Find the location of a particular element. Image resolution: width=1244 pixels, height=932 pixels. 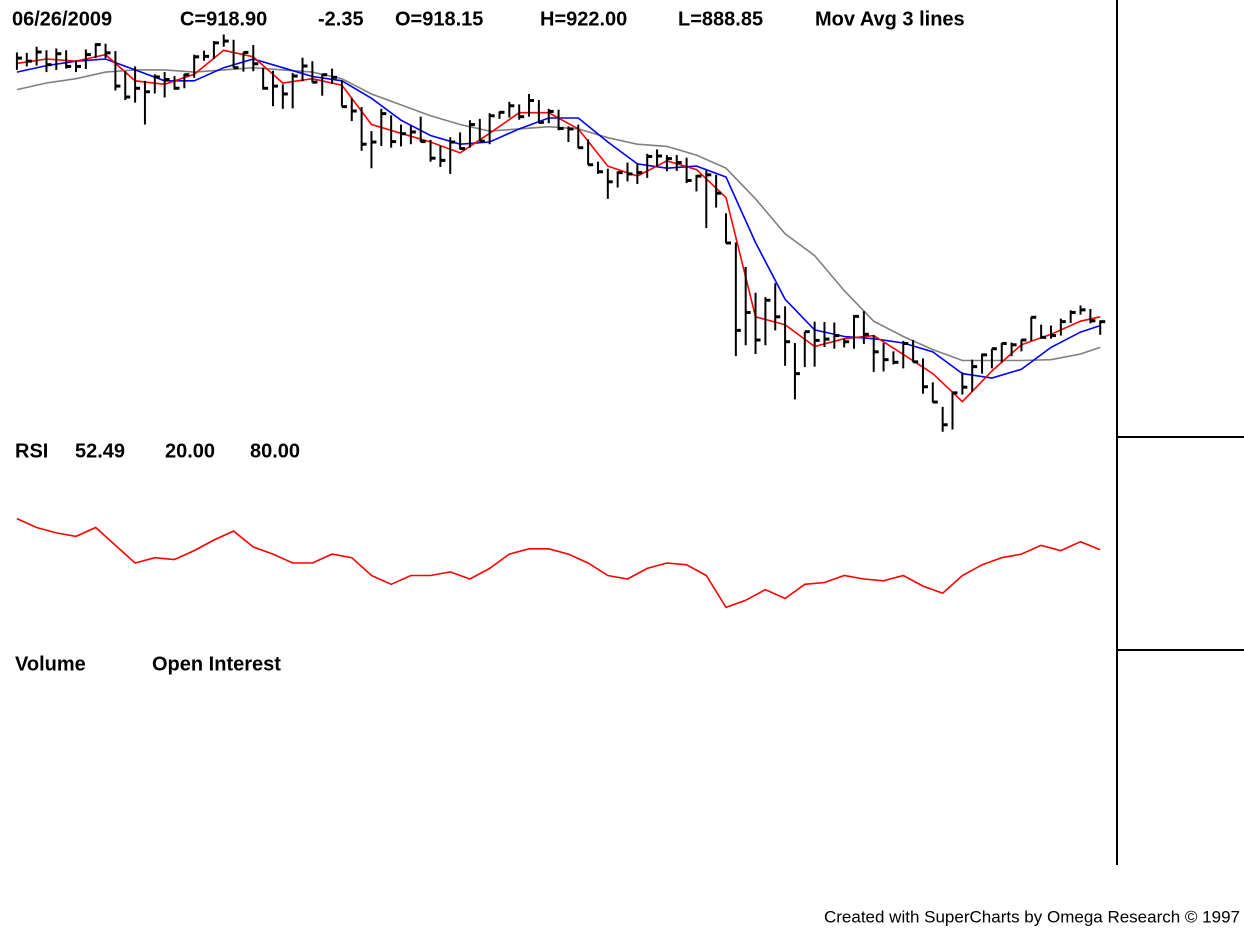

level-label: 20.00 is located at coordinates (190, 451).